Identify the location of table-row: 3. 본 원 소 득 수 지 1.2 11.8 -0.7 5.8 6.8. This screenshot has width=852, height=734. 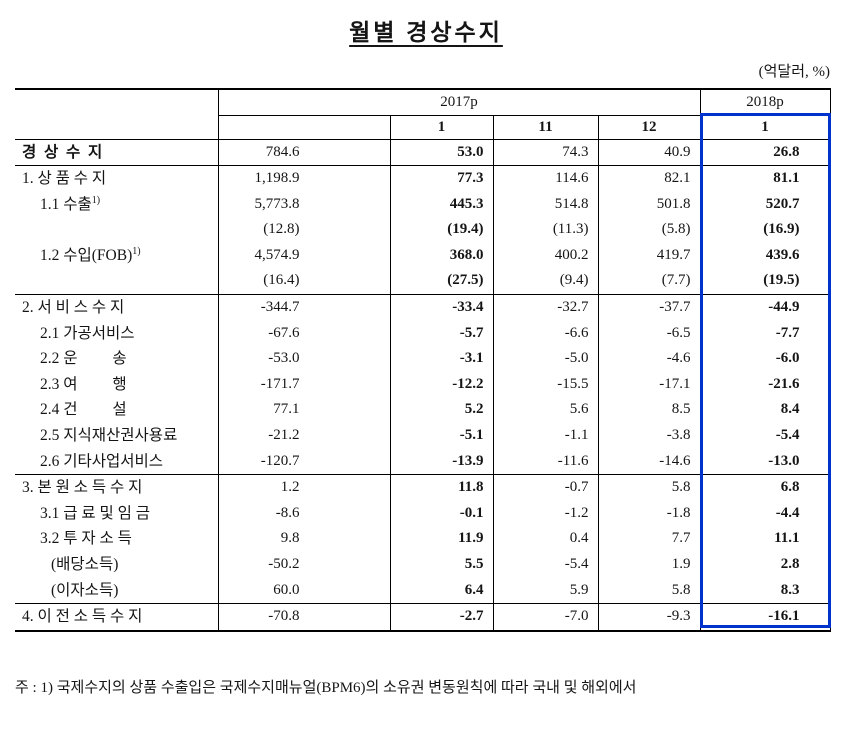
(423, 487).